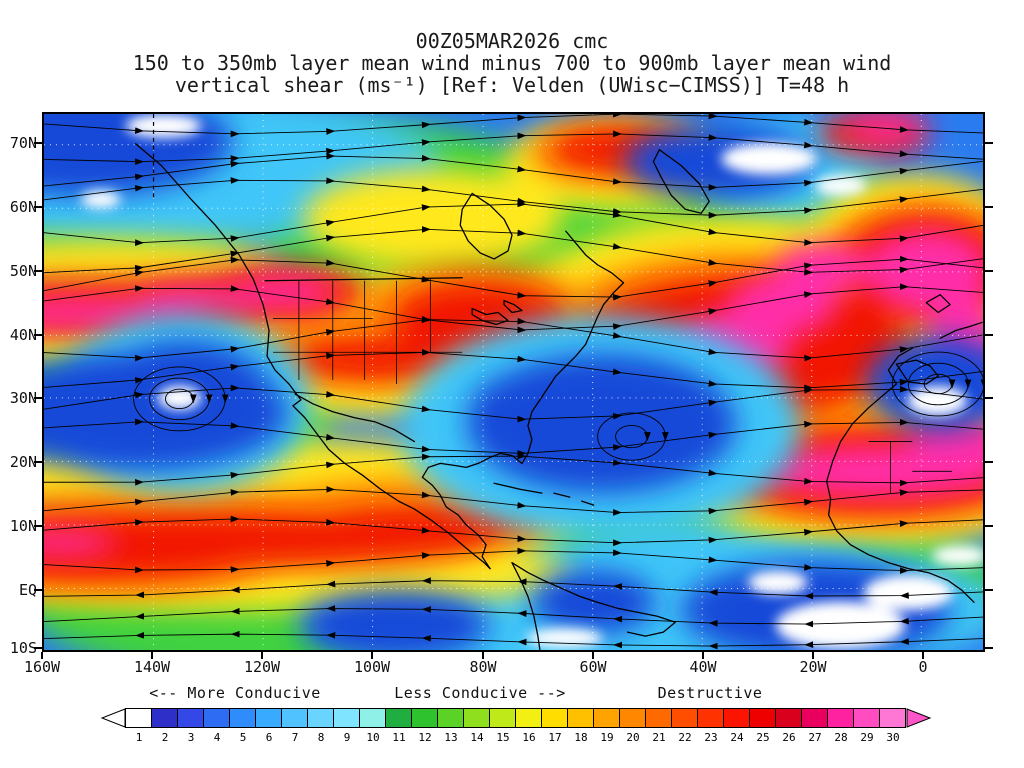  What do you see at coordinates (815, 737) in the screenshot?
I see `colorbar-value: 27` at bounding box center [815, 737].